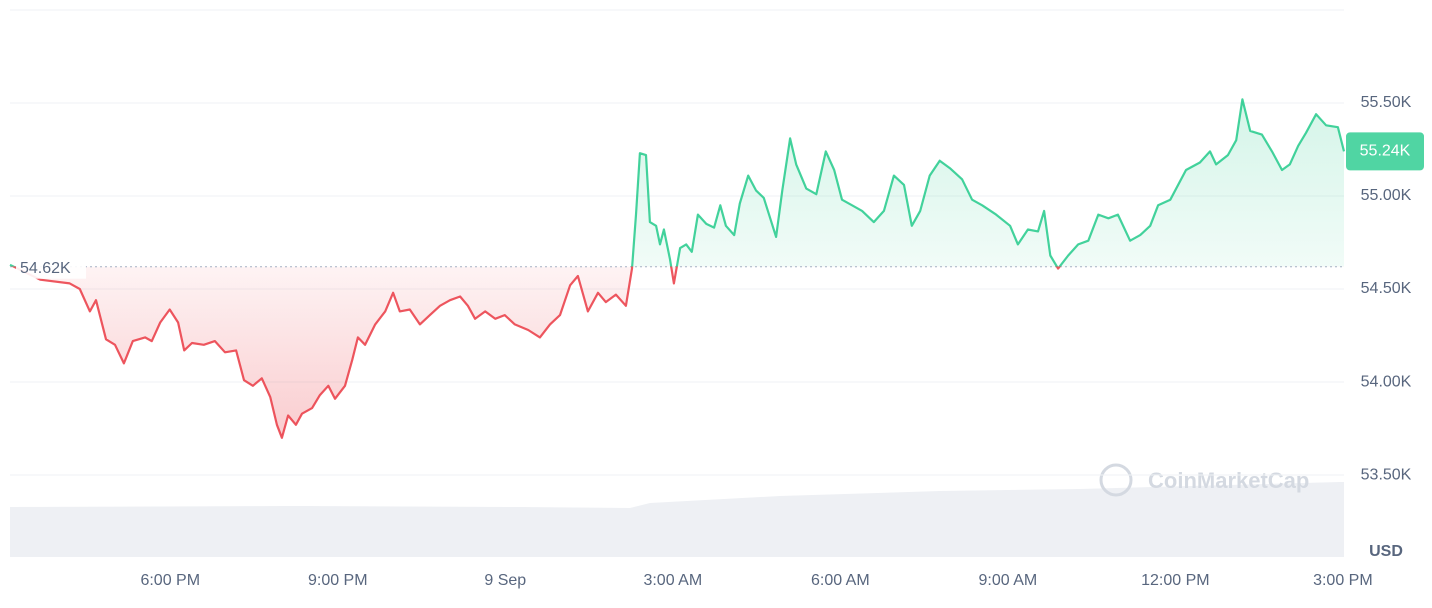 This screenshot has height=608, width=1432. Describe the element at coordinates (672, 580) in the screenshot. I see `x-tick-label: 3:00 AM` at that location.